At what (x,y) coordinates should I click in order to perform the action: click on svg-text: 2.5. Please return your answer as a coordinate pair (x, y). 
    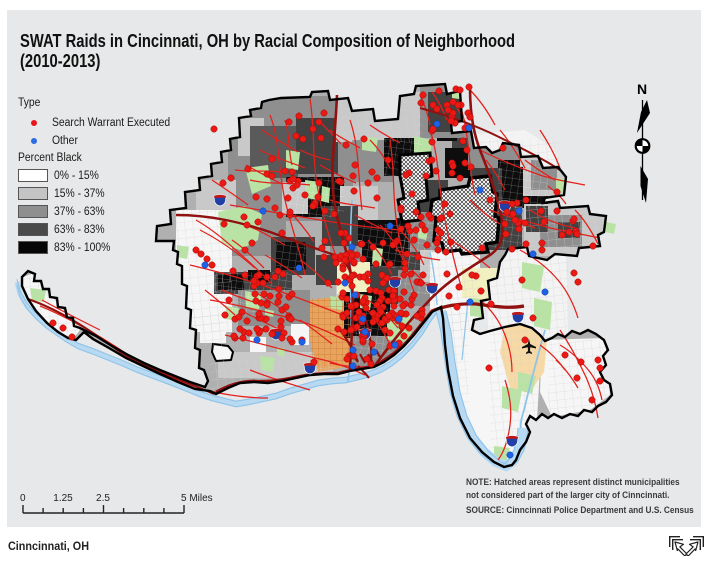
    Looking at the image, I should click on (103, 498).